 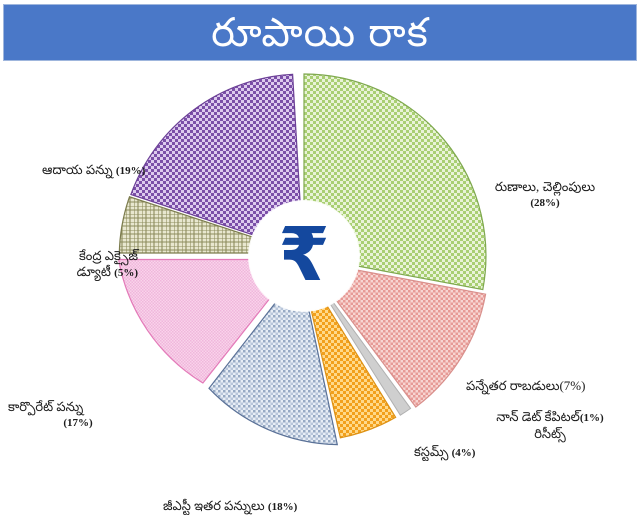 I want to click on label-nondebt-capital-receipts-line1: నాన్ డెట్ కేపిటల్, so click(x=538, y=416).